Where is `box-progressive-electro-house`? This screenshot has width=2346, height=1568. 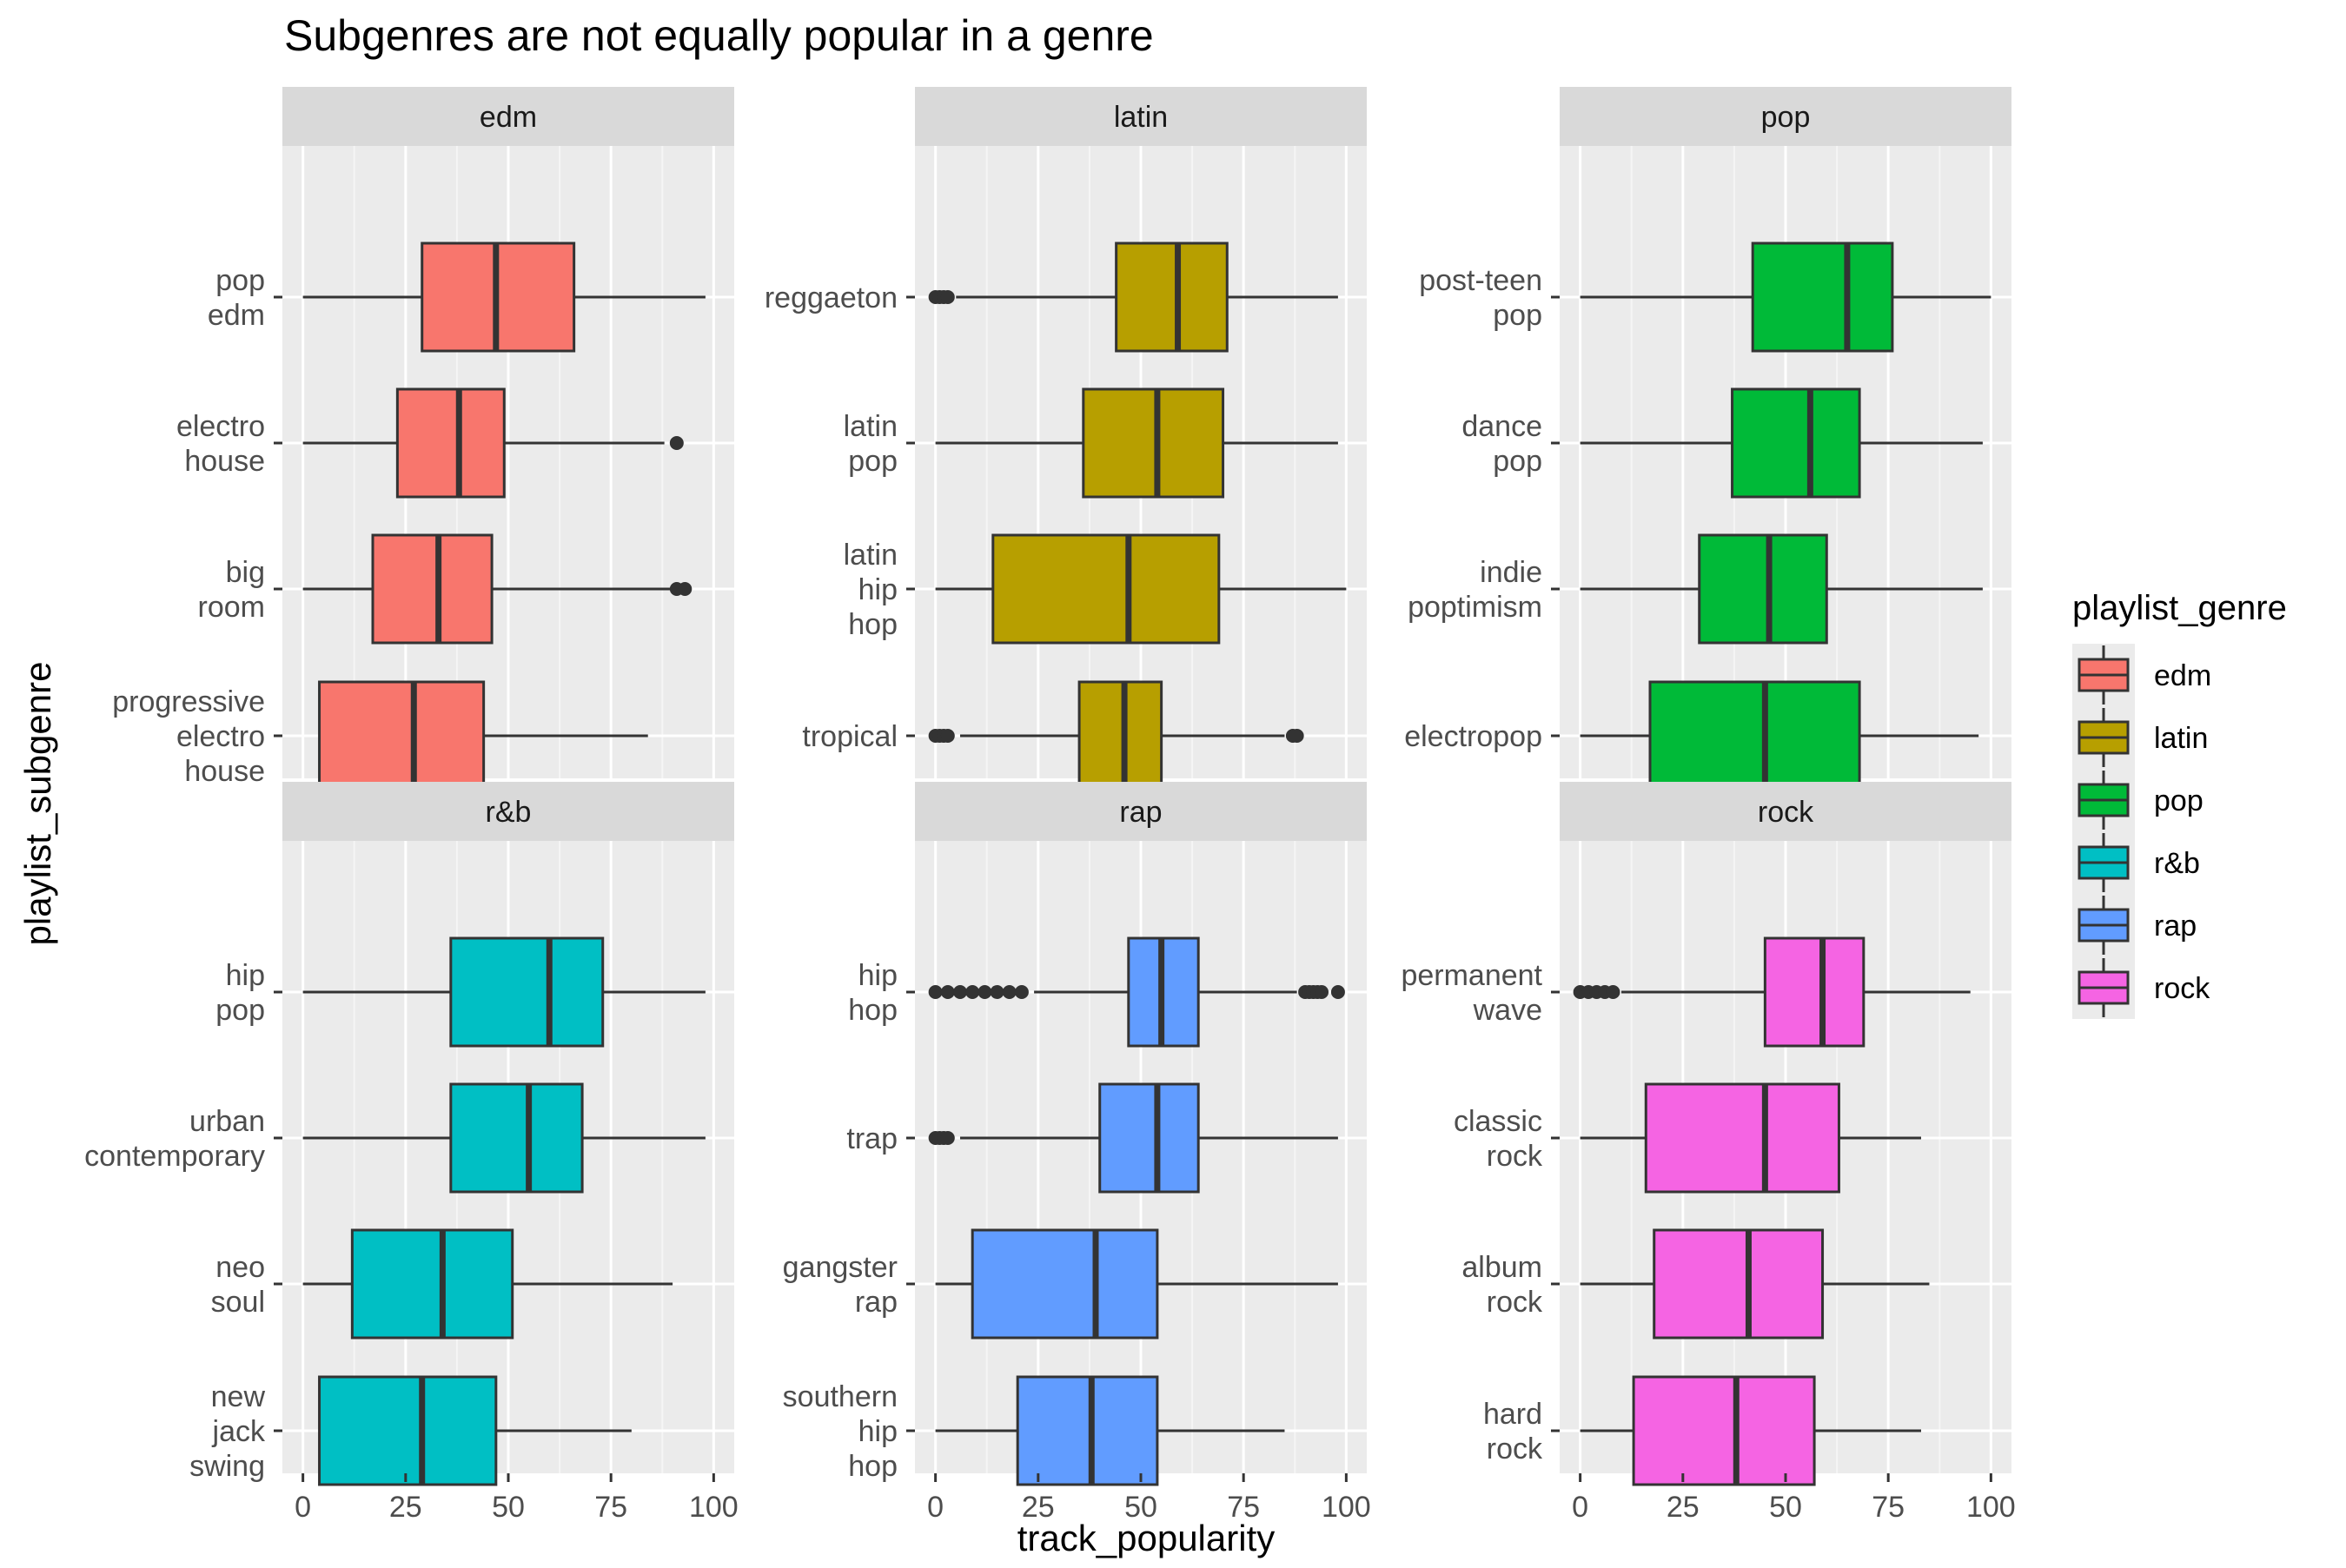 box-progressive-electro-house is located at coordinates (483, 735).